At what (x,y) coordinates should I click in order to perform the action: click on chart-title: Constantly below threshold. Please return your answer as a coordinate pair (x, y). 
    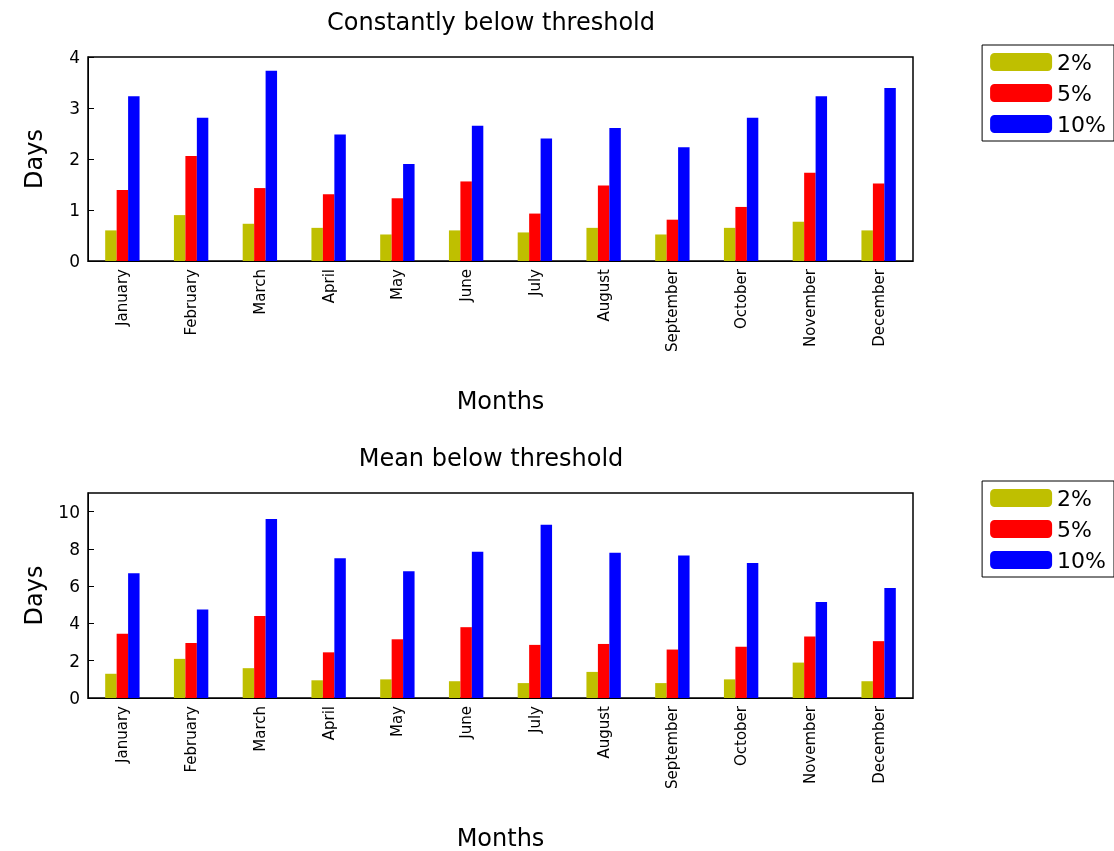
    Looking at the image, I should click on (491, 22).